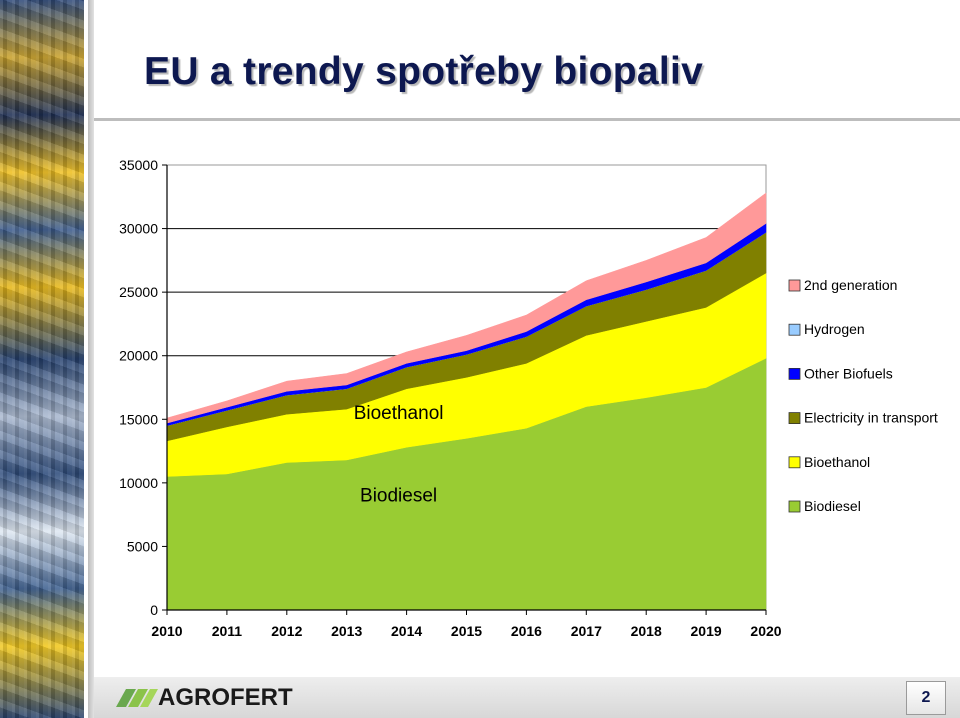 The image size is (960, 718). I want to click on slide-title: EU a trendy spotřeby biopaliv, so click(424, 71).